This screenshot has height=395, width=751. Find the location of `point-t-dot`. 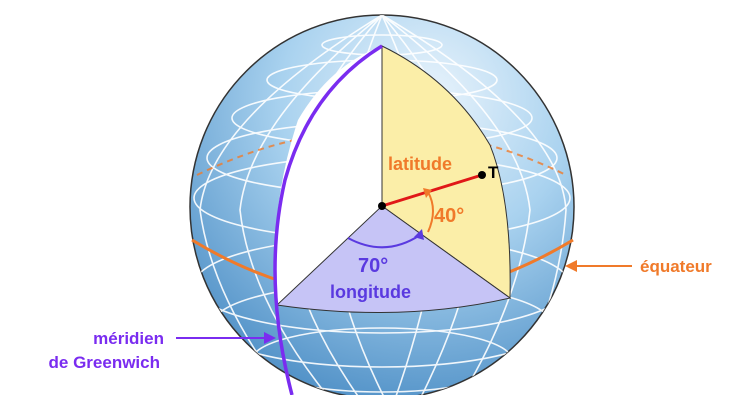

point-t-dot is located at coordinates (482, 175).